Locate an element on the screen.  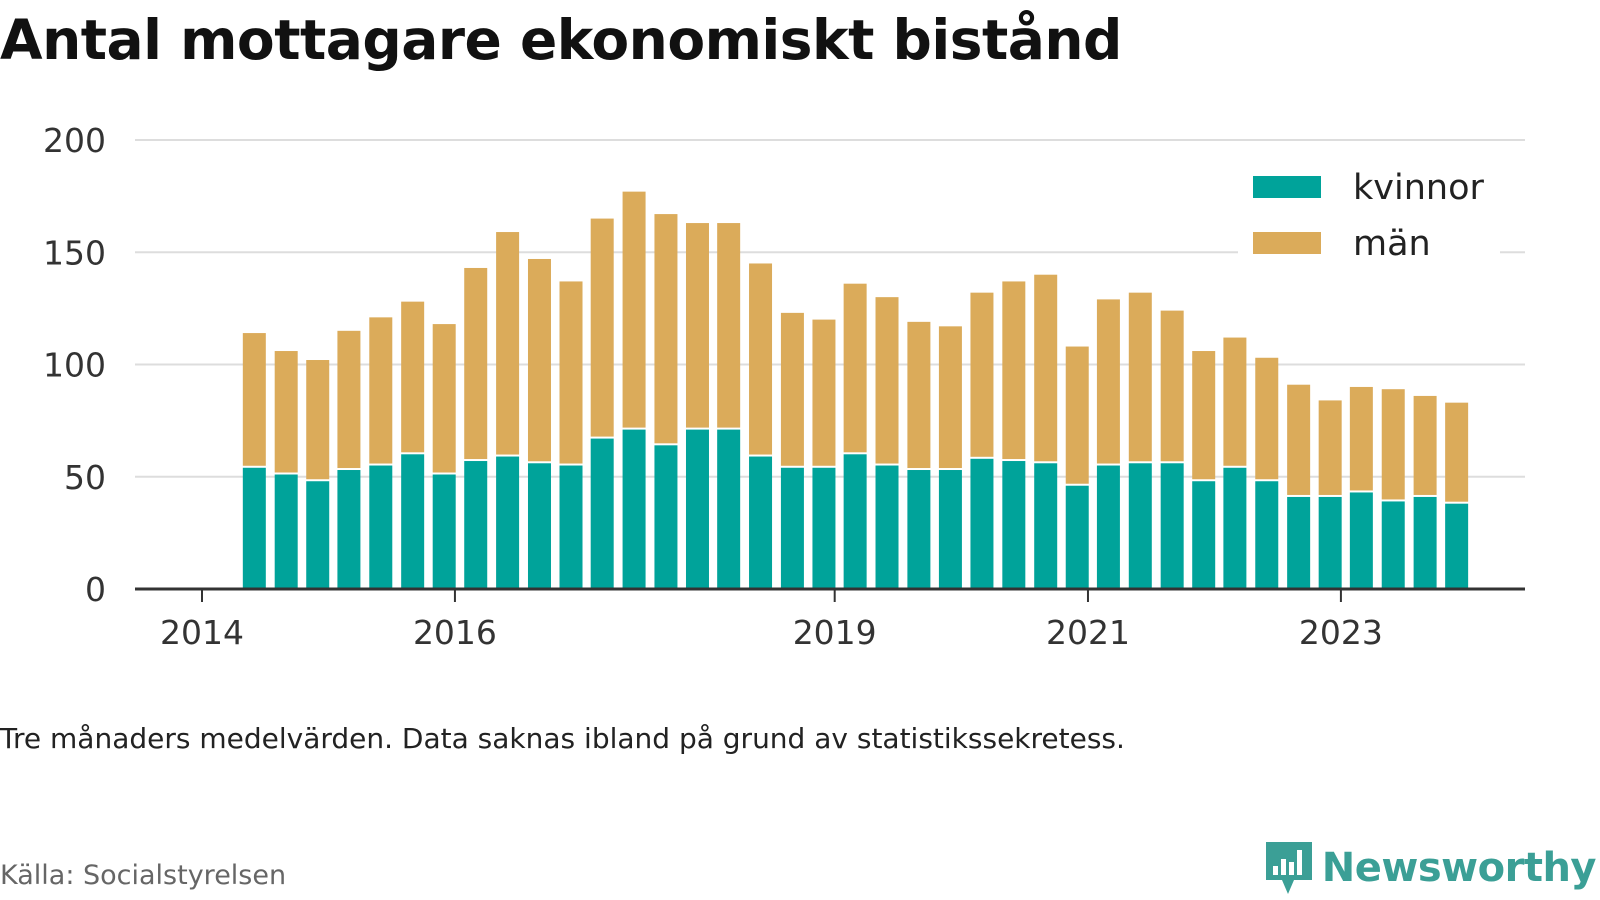
y-tick-label: 200 is located at coordinates (74, 140).